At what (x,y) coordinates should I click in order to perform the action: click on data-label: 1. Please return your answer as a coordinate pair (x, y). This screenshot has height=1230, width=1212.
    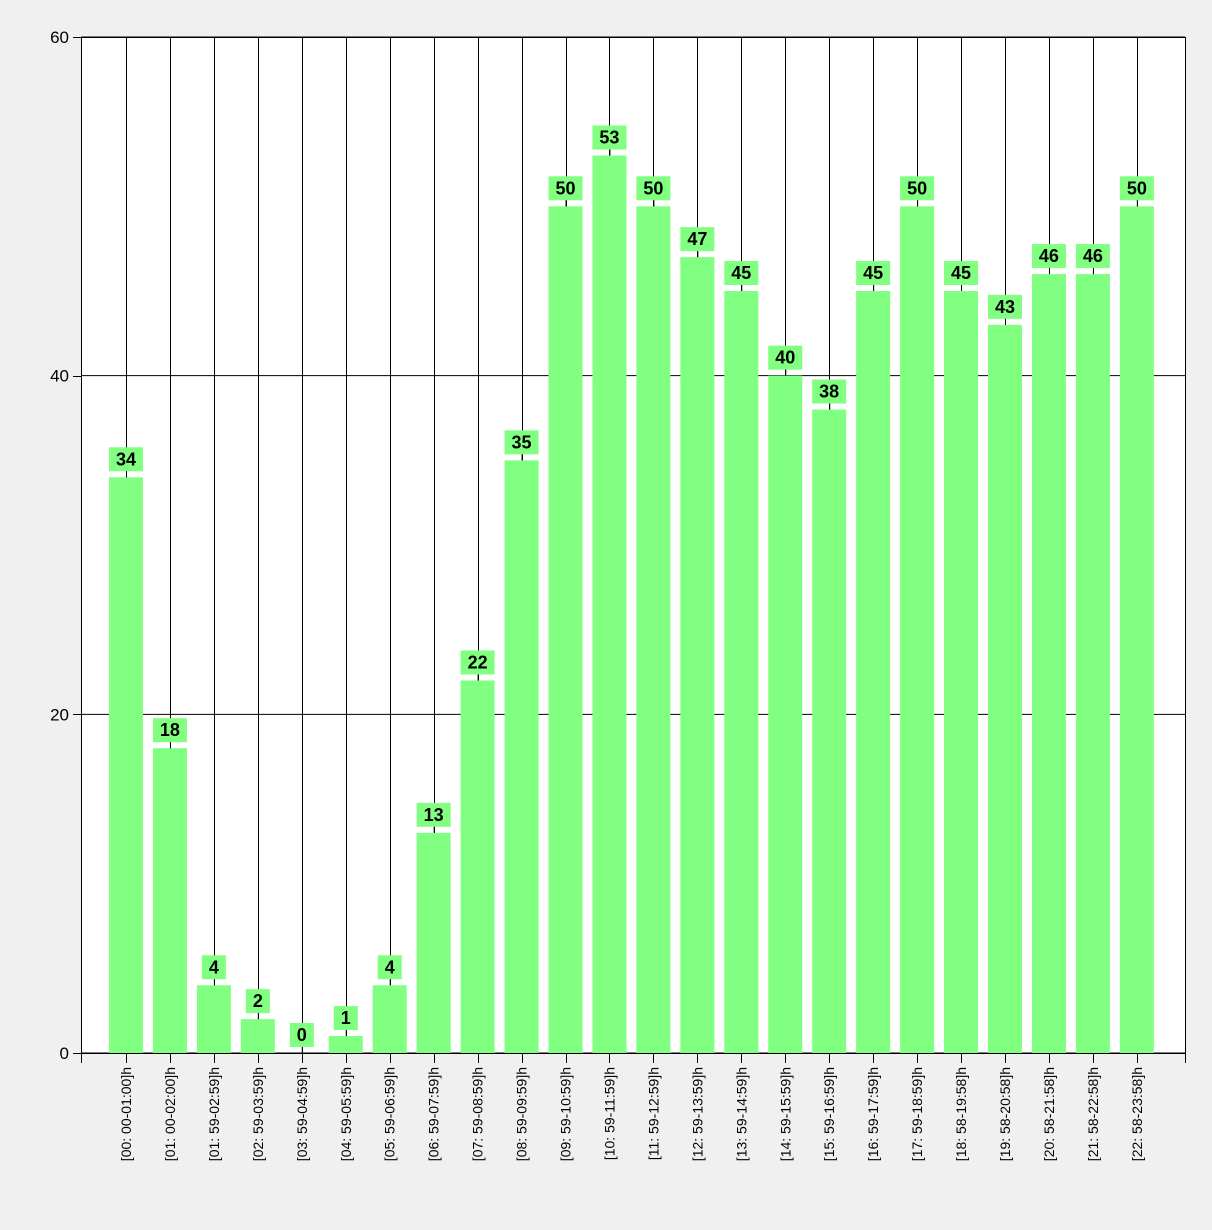
    Looking at the image, I should click on (346, 1018).